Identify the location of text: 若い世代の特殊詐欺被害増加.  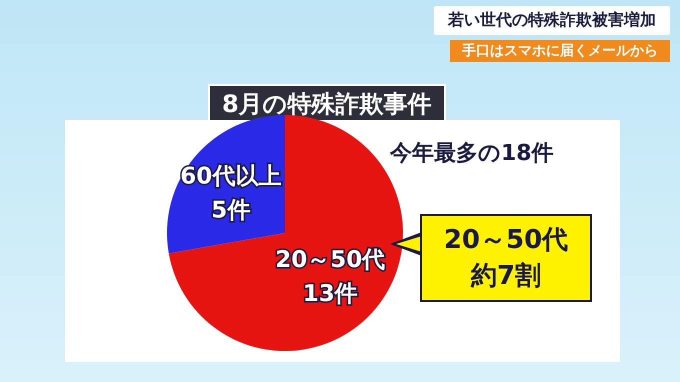
(552, 20).